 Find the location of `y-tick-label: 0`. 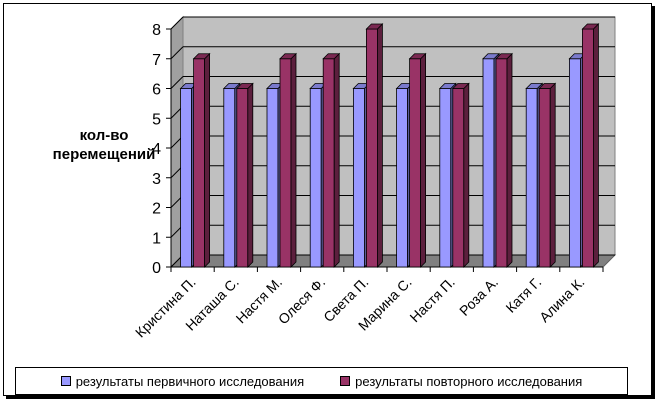

y-tick-label: 0 is located at coordinates (156, 268).